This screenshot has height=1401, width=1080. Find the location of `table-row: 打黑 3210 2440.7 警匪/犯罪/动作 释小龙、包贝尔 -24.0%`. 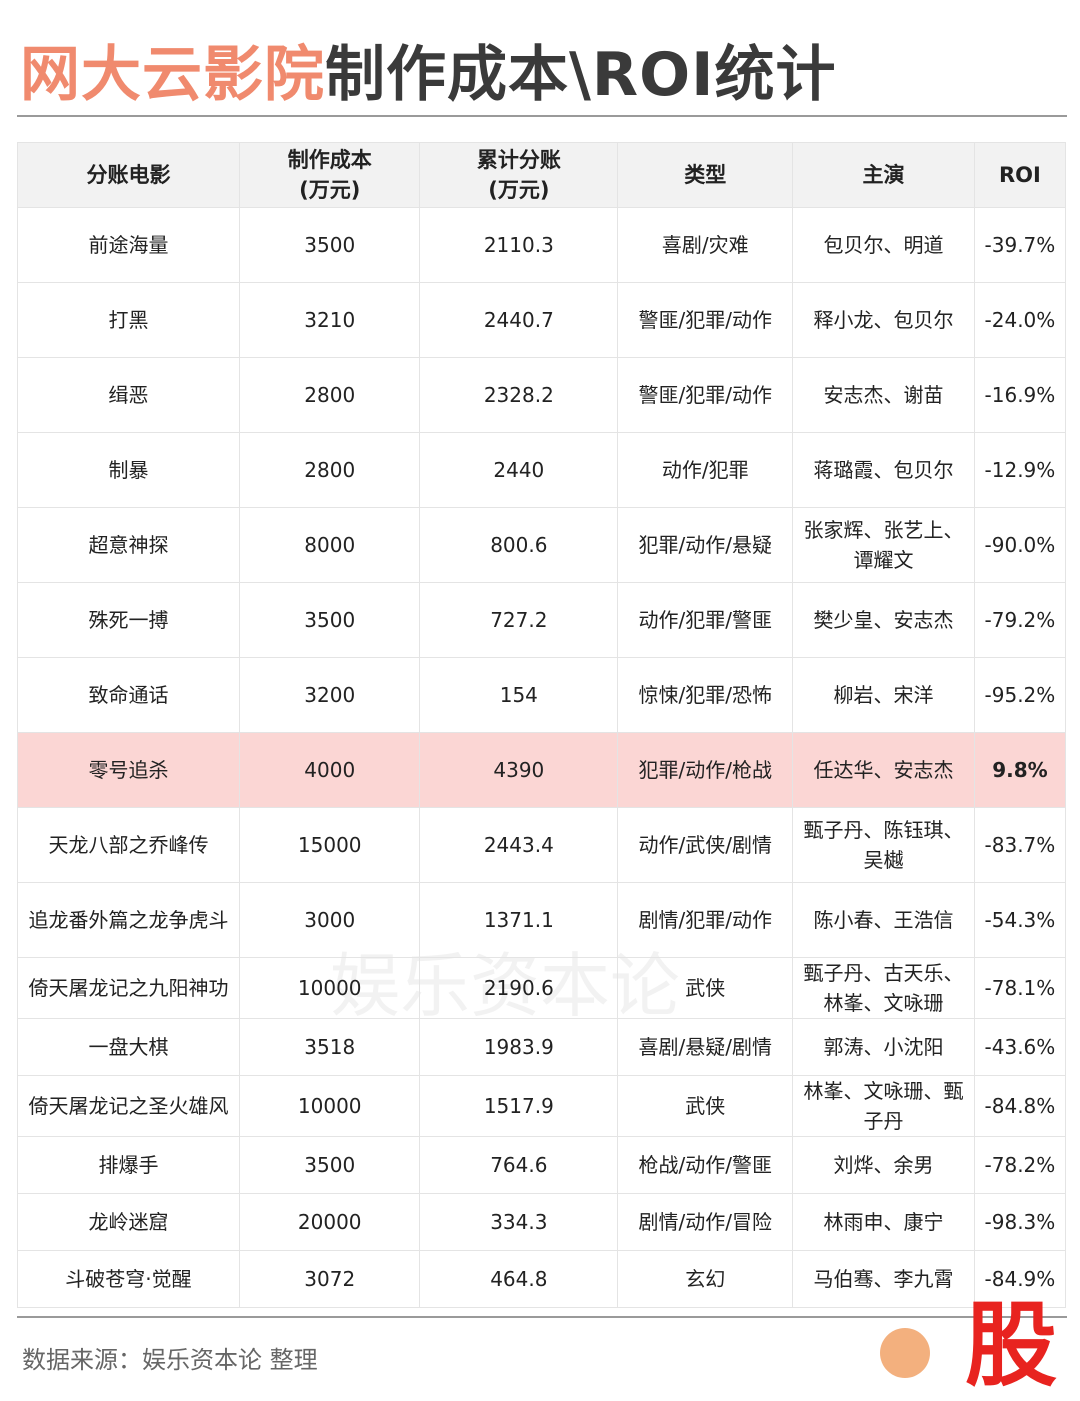

table-row: 打黑 3210 2440.7 警匪/犯罪/动作 释小龙、包贝尔 -24.0% is located at coordinates (542, 320).